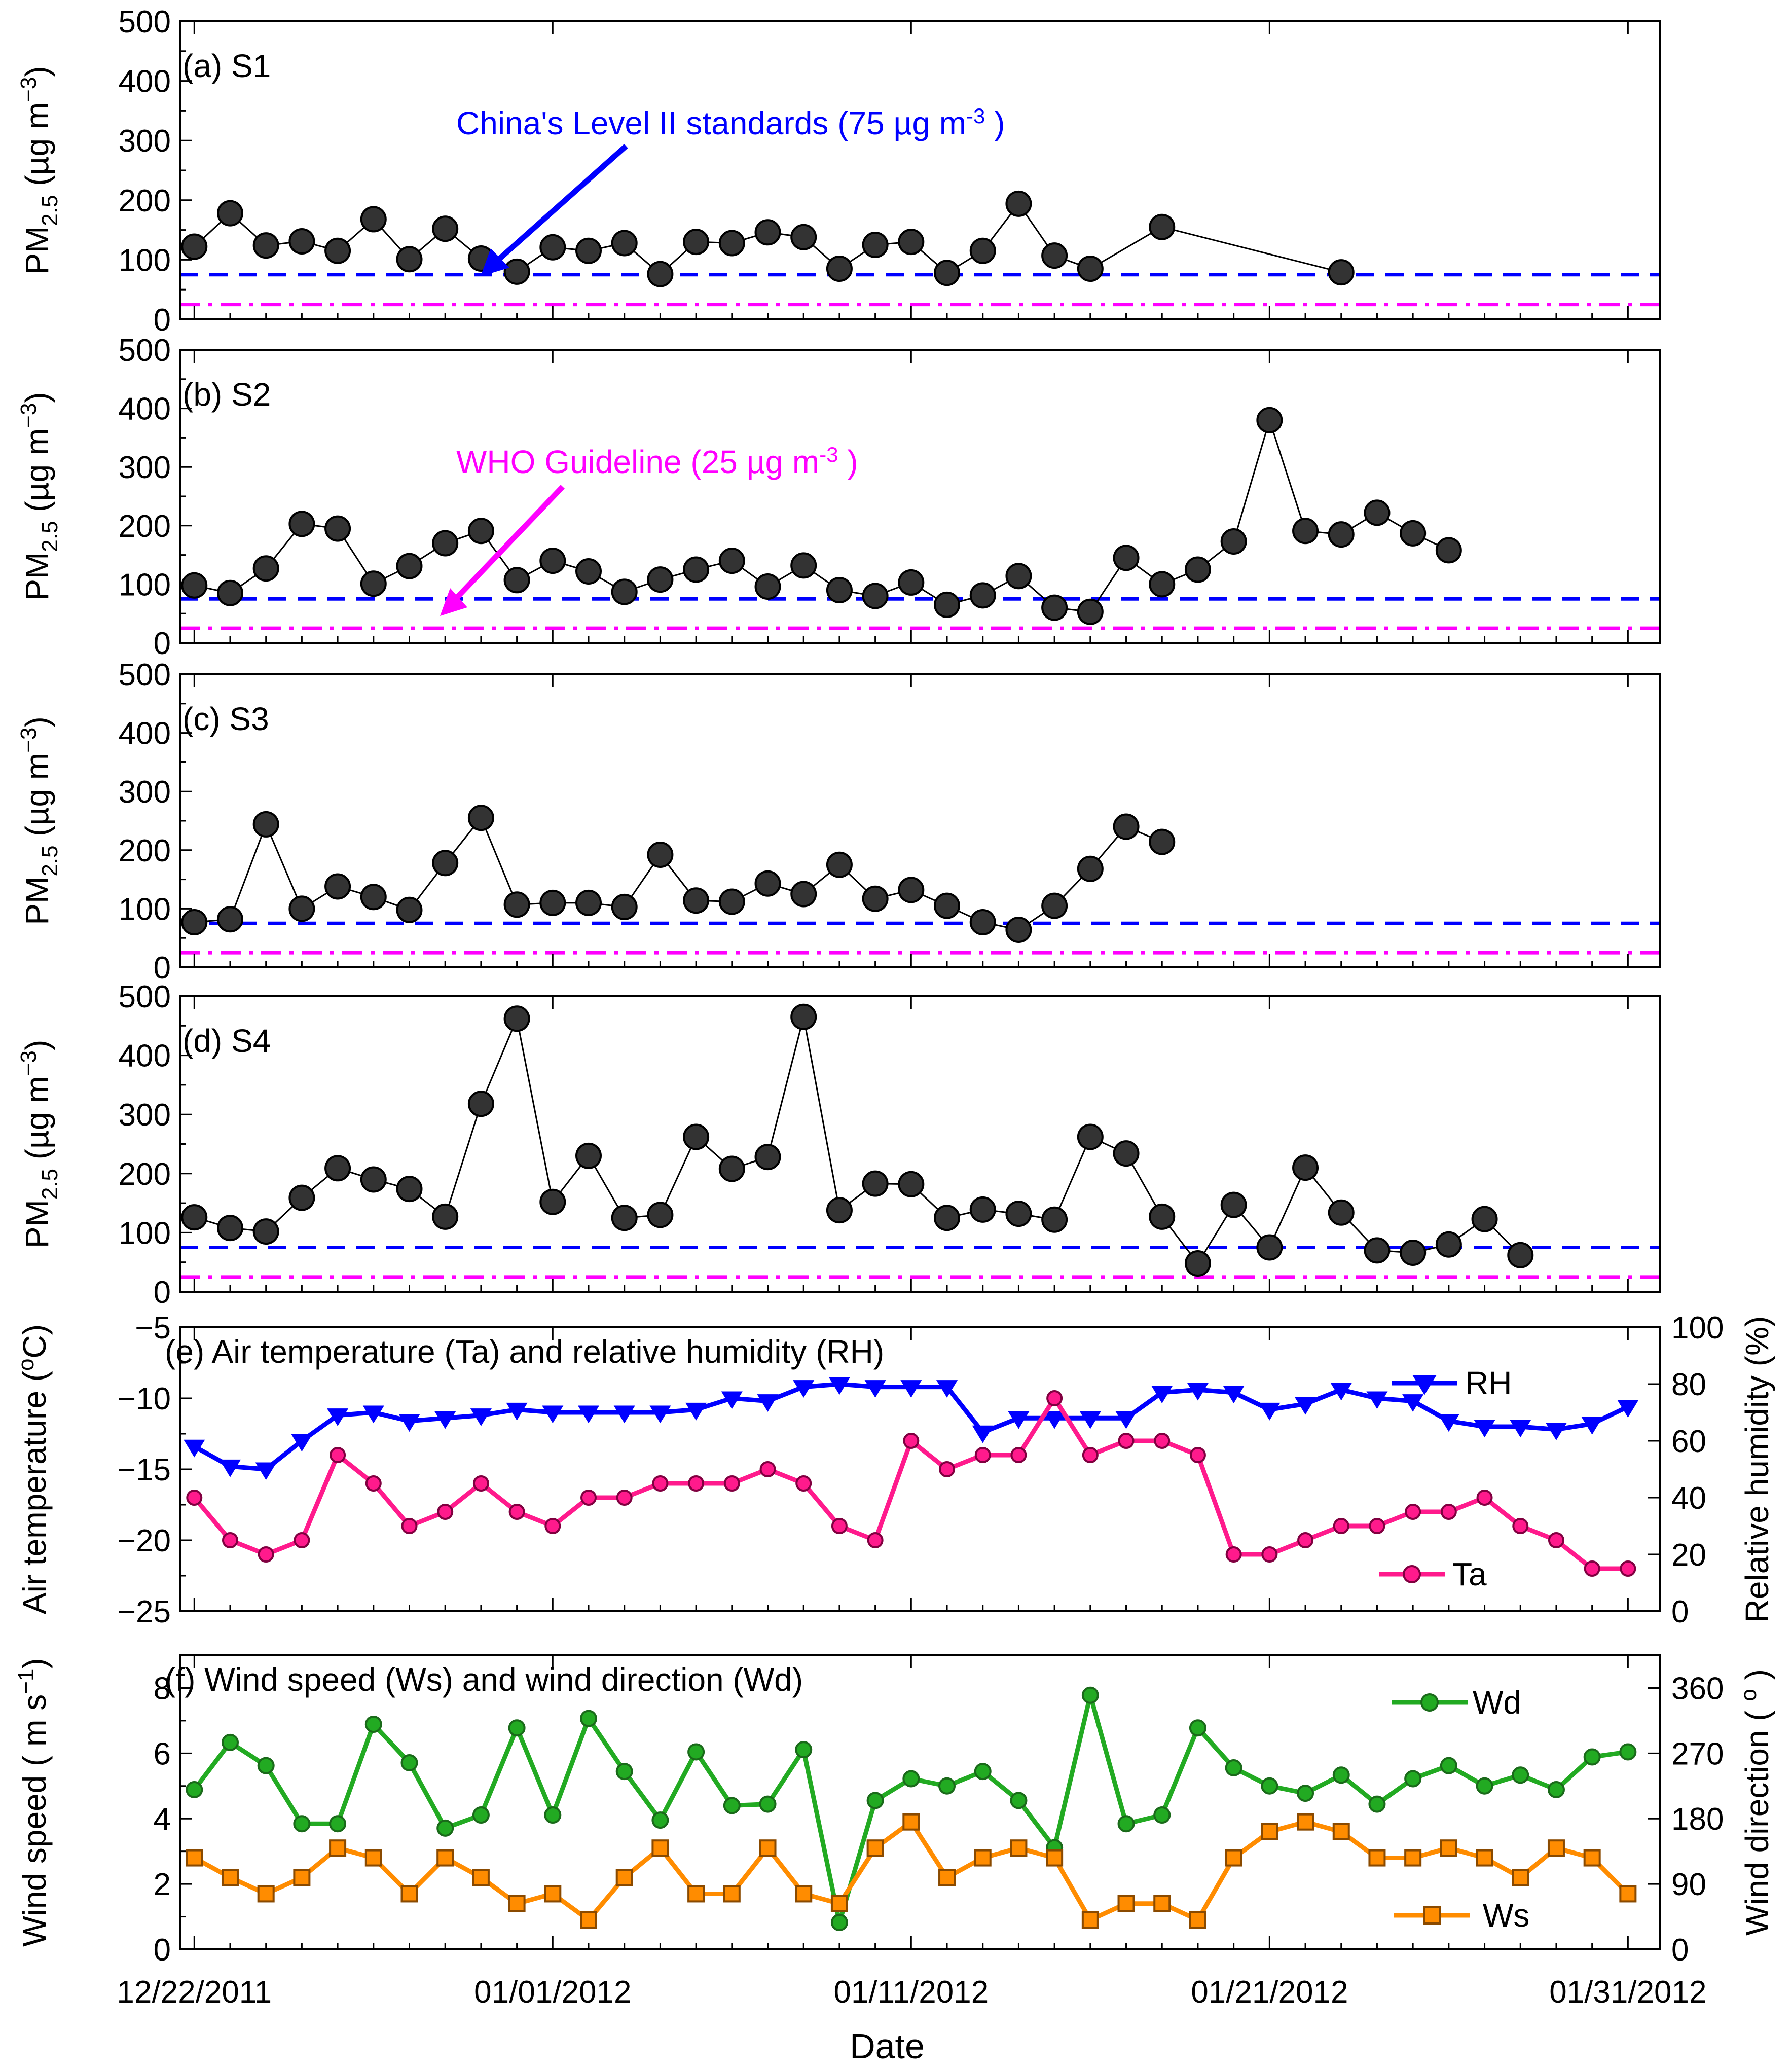 The width and height of the screenshot is (1792, 2069). Describe the element at coordinates (162, 1819) in the screenshot. I see `y-tick-label: 4` at that location.